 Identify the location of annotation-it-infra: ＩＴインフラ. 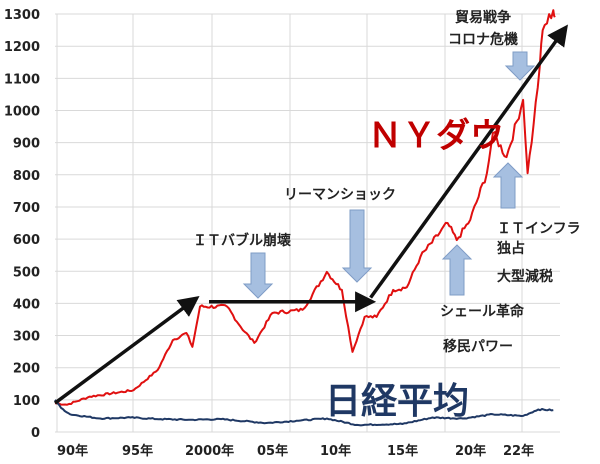
(539, 229).